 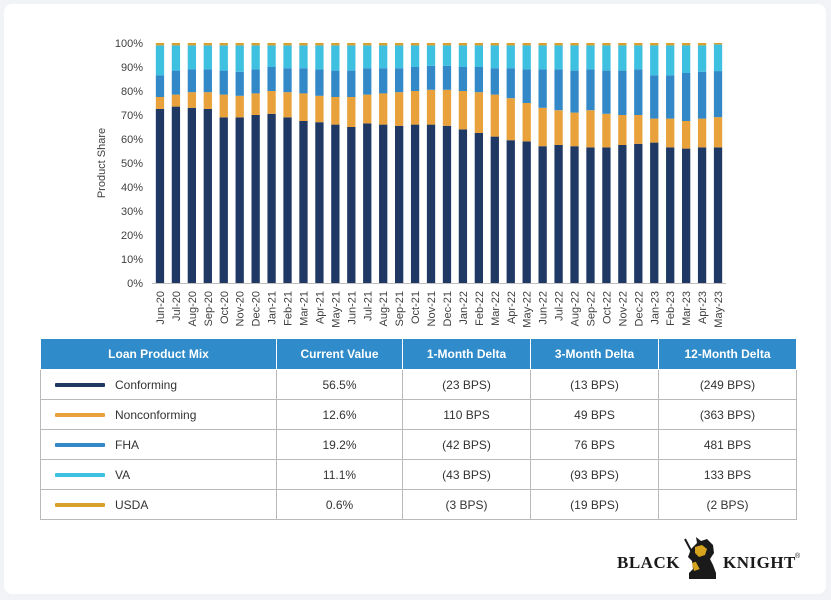 What do you see at coordinates (719, 309) in the screenshot?
I see `x-tick-label: May-23` at bounding box center [719, 309].